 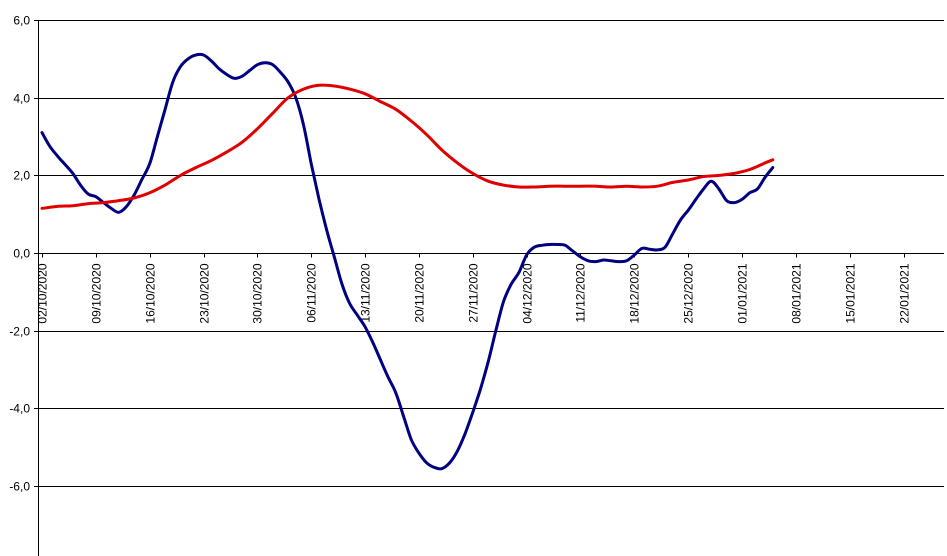 I want to click on x-tick-label: 02/10/2020, so click(x=43, y=293).